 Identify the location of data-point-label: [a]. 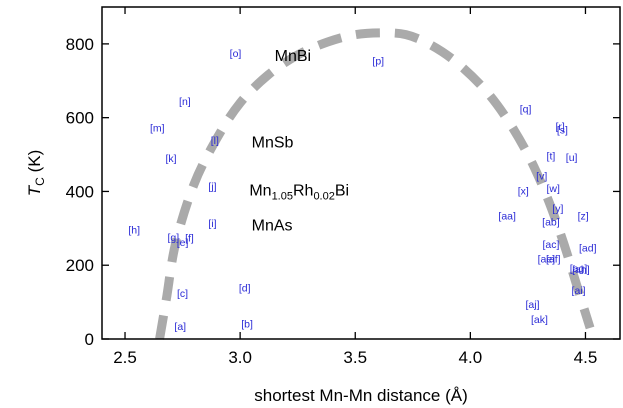
(180, 327).